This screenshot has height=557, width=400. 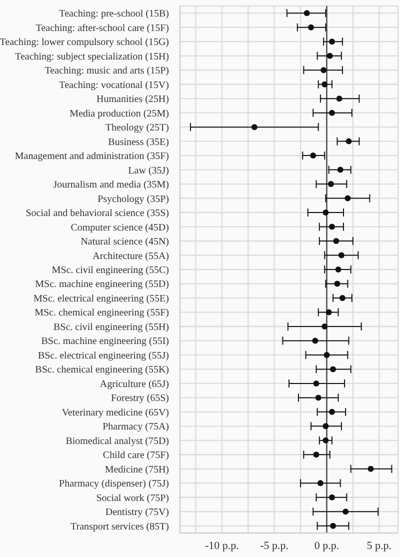 I want to click on y-tick-label: Media production (25M), so click(x=119, y=114).